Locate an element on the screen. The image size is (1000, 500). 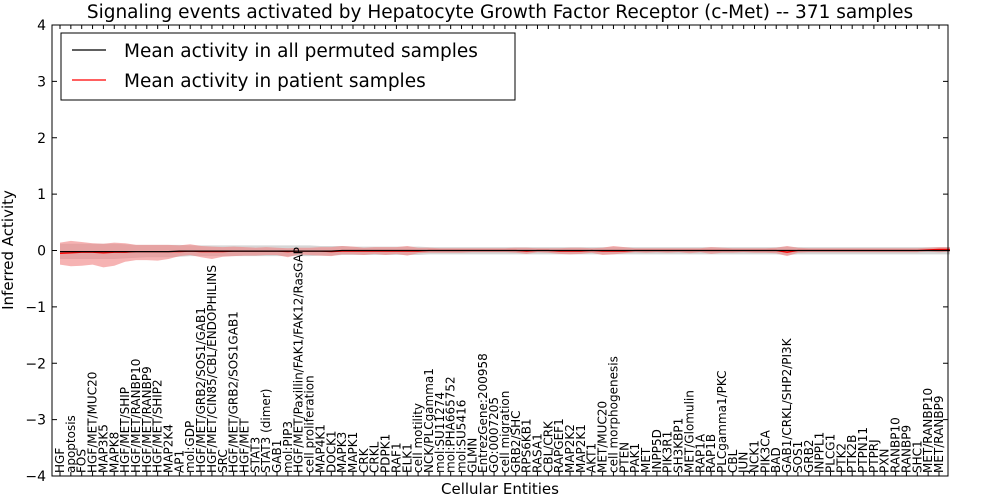
x-tick-label: cell migration is located at coordinates (505, 432).